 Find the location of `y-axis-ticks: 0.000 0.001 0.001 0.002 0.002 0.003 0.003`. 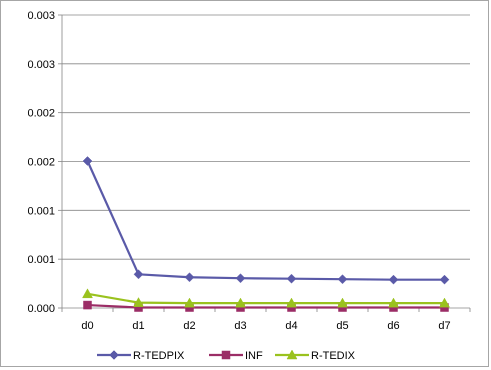

y-axis-ticks: 0.000 0.001 0.001 0.002 0.002 0.003 0.003 is located at coordinates (41, 162).